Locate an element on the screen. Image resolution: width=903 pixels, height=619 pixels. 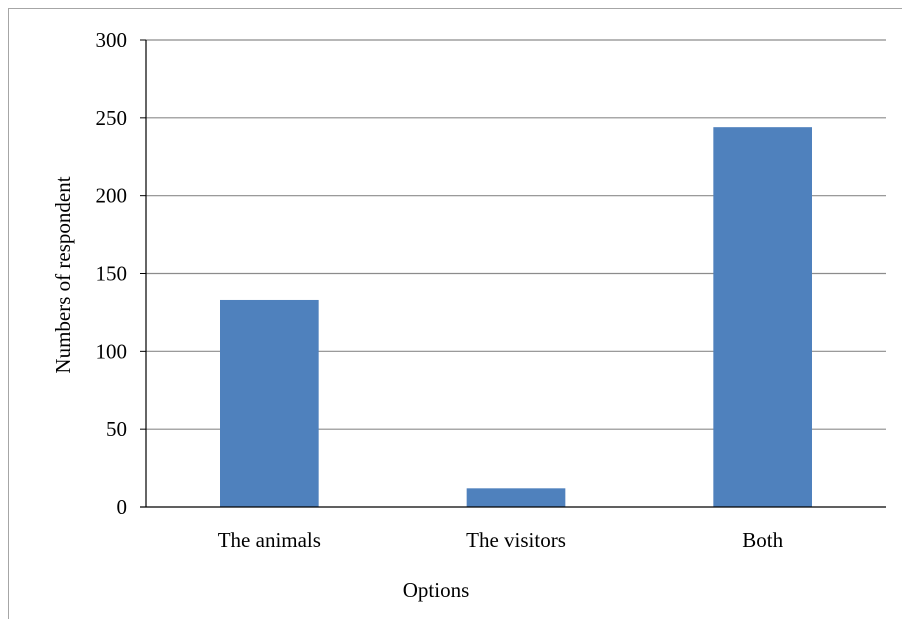
y-tick-label: 250 is located at coordinates (112, 118).